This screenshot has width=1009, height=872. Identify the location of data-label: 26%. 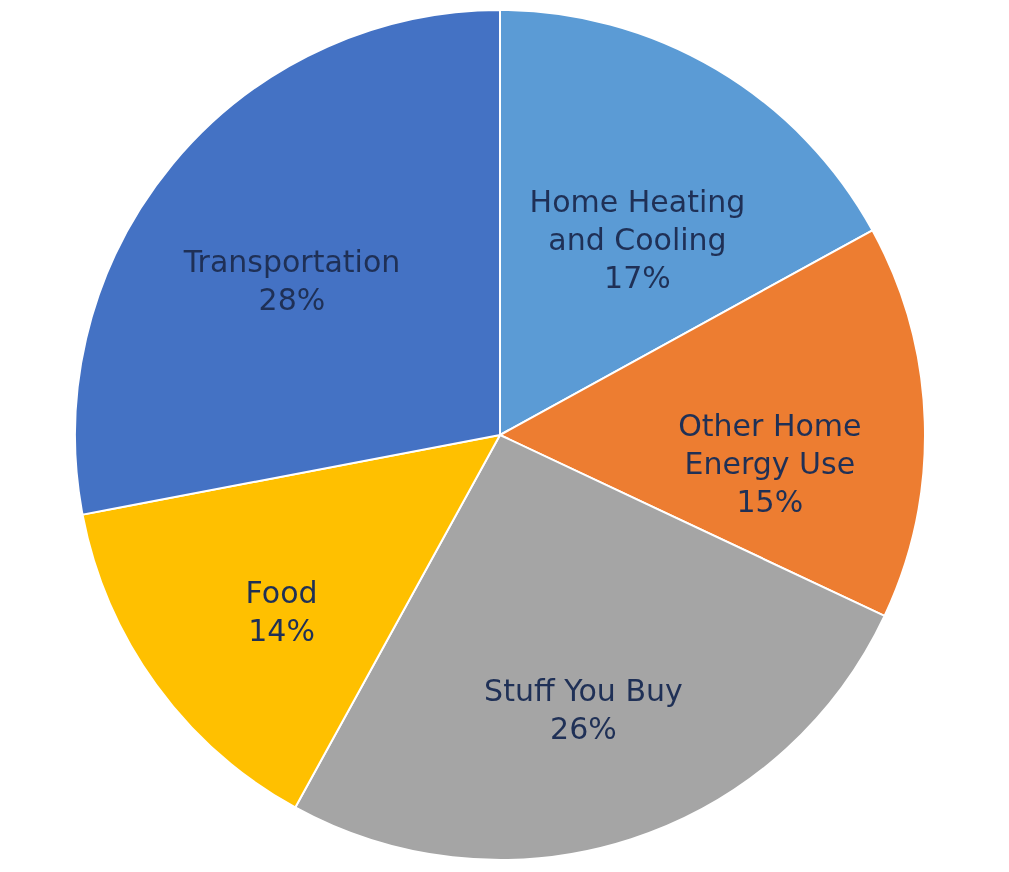
(583, 728).